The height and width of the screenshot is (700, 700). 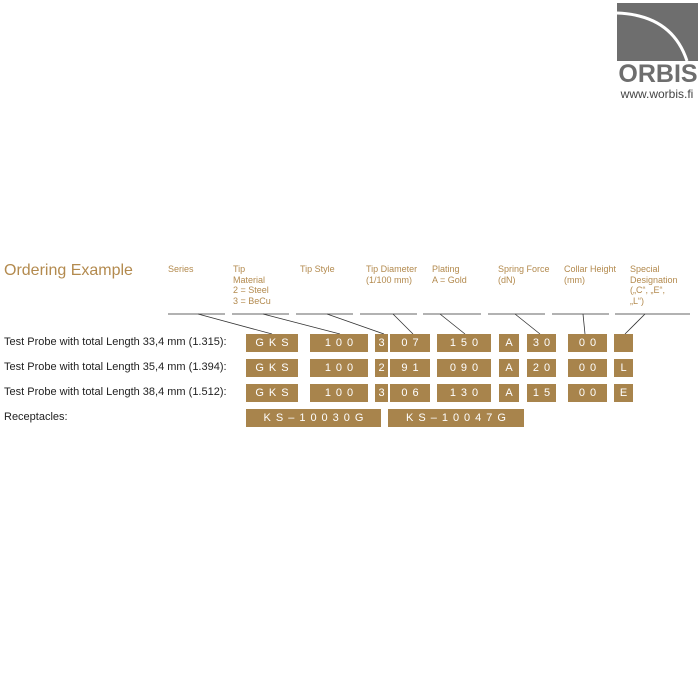 What do you see at coordinates (449, 279) in the screenshot?
I see `column-header-line: A = Gold` at bounding box center [449, 279].